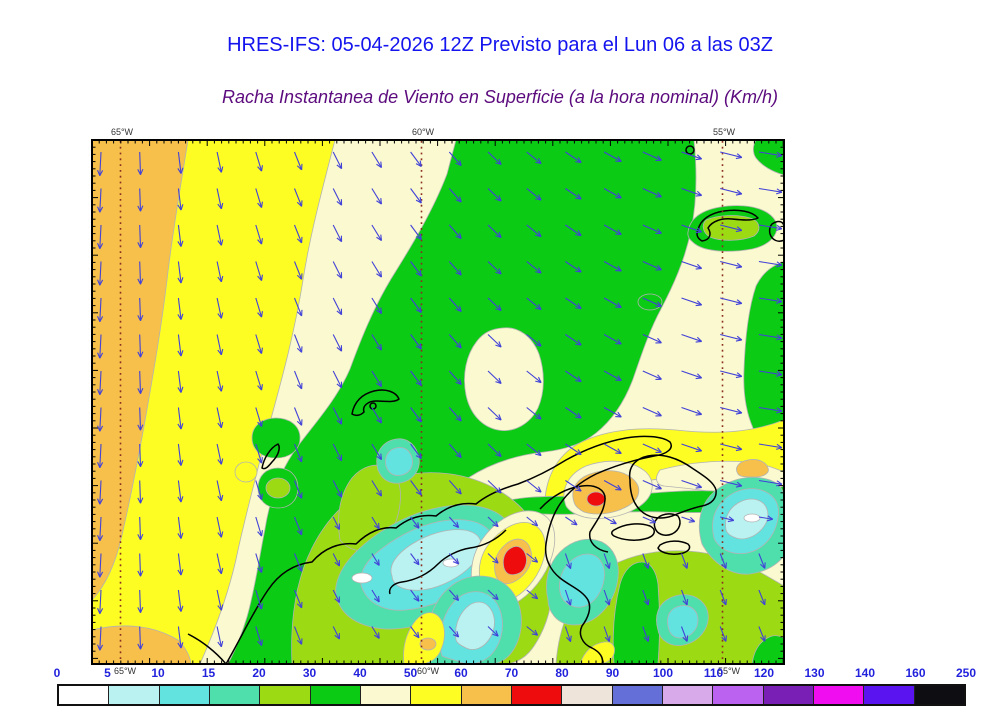 Image resolution: width=1000 pixels, height=707 pixels. What do you see at coordinates (140, 370) in the screenshot?
I see `orange-west-band` at bounding box center [140, 370].